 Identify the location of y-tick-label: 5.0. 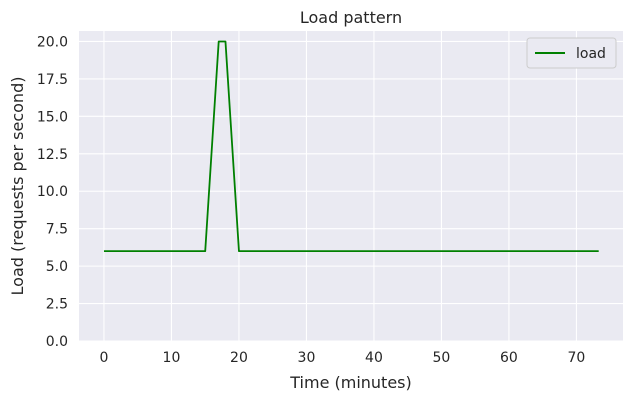
(57, 267).